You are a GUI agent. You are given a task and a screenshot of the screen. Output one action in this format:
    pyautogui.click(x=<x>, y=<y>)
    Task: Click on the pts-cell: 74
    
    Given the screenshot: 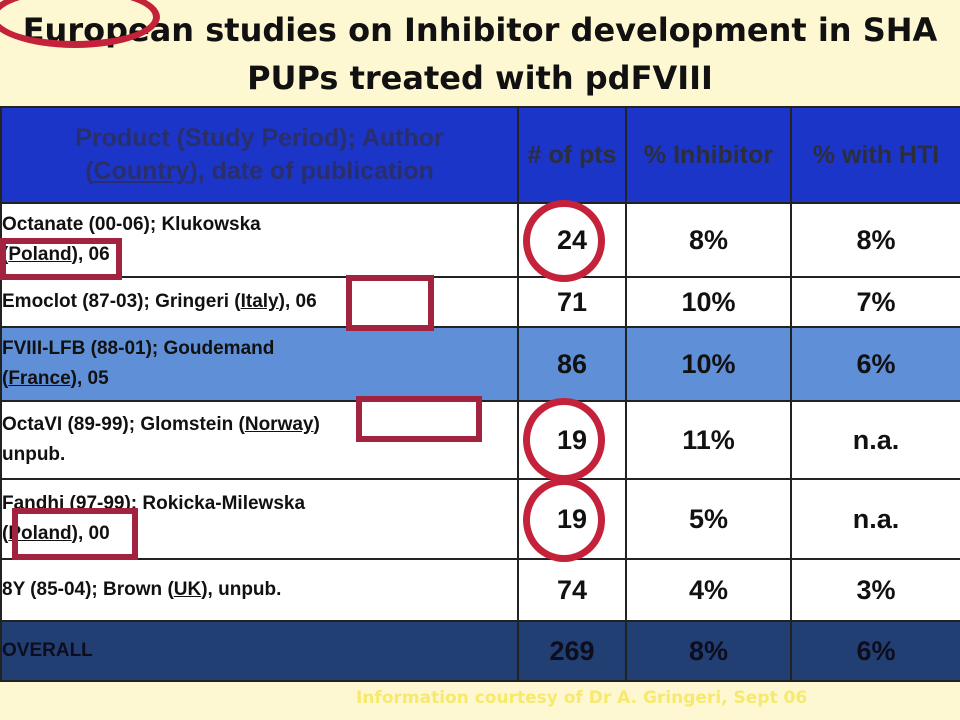 What is the action you would take?
    pyautogui.click(x=572, y=590)
    